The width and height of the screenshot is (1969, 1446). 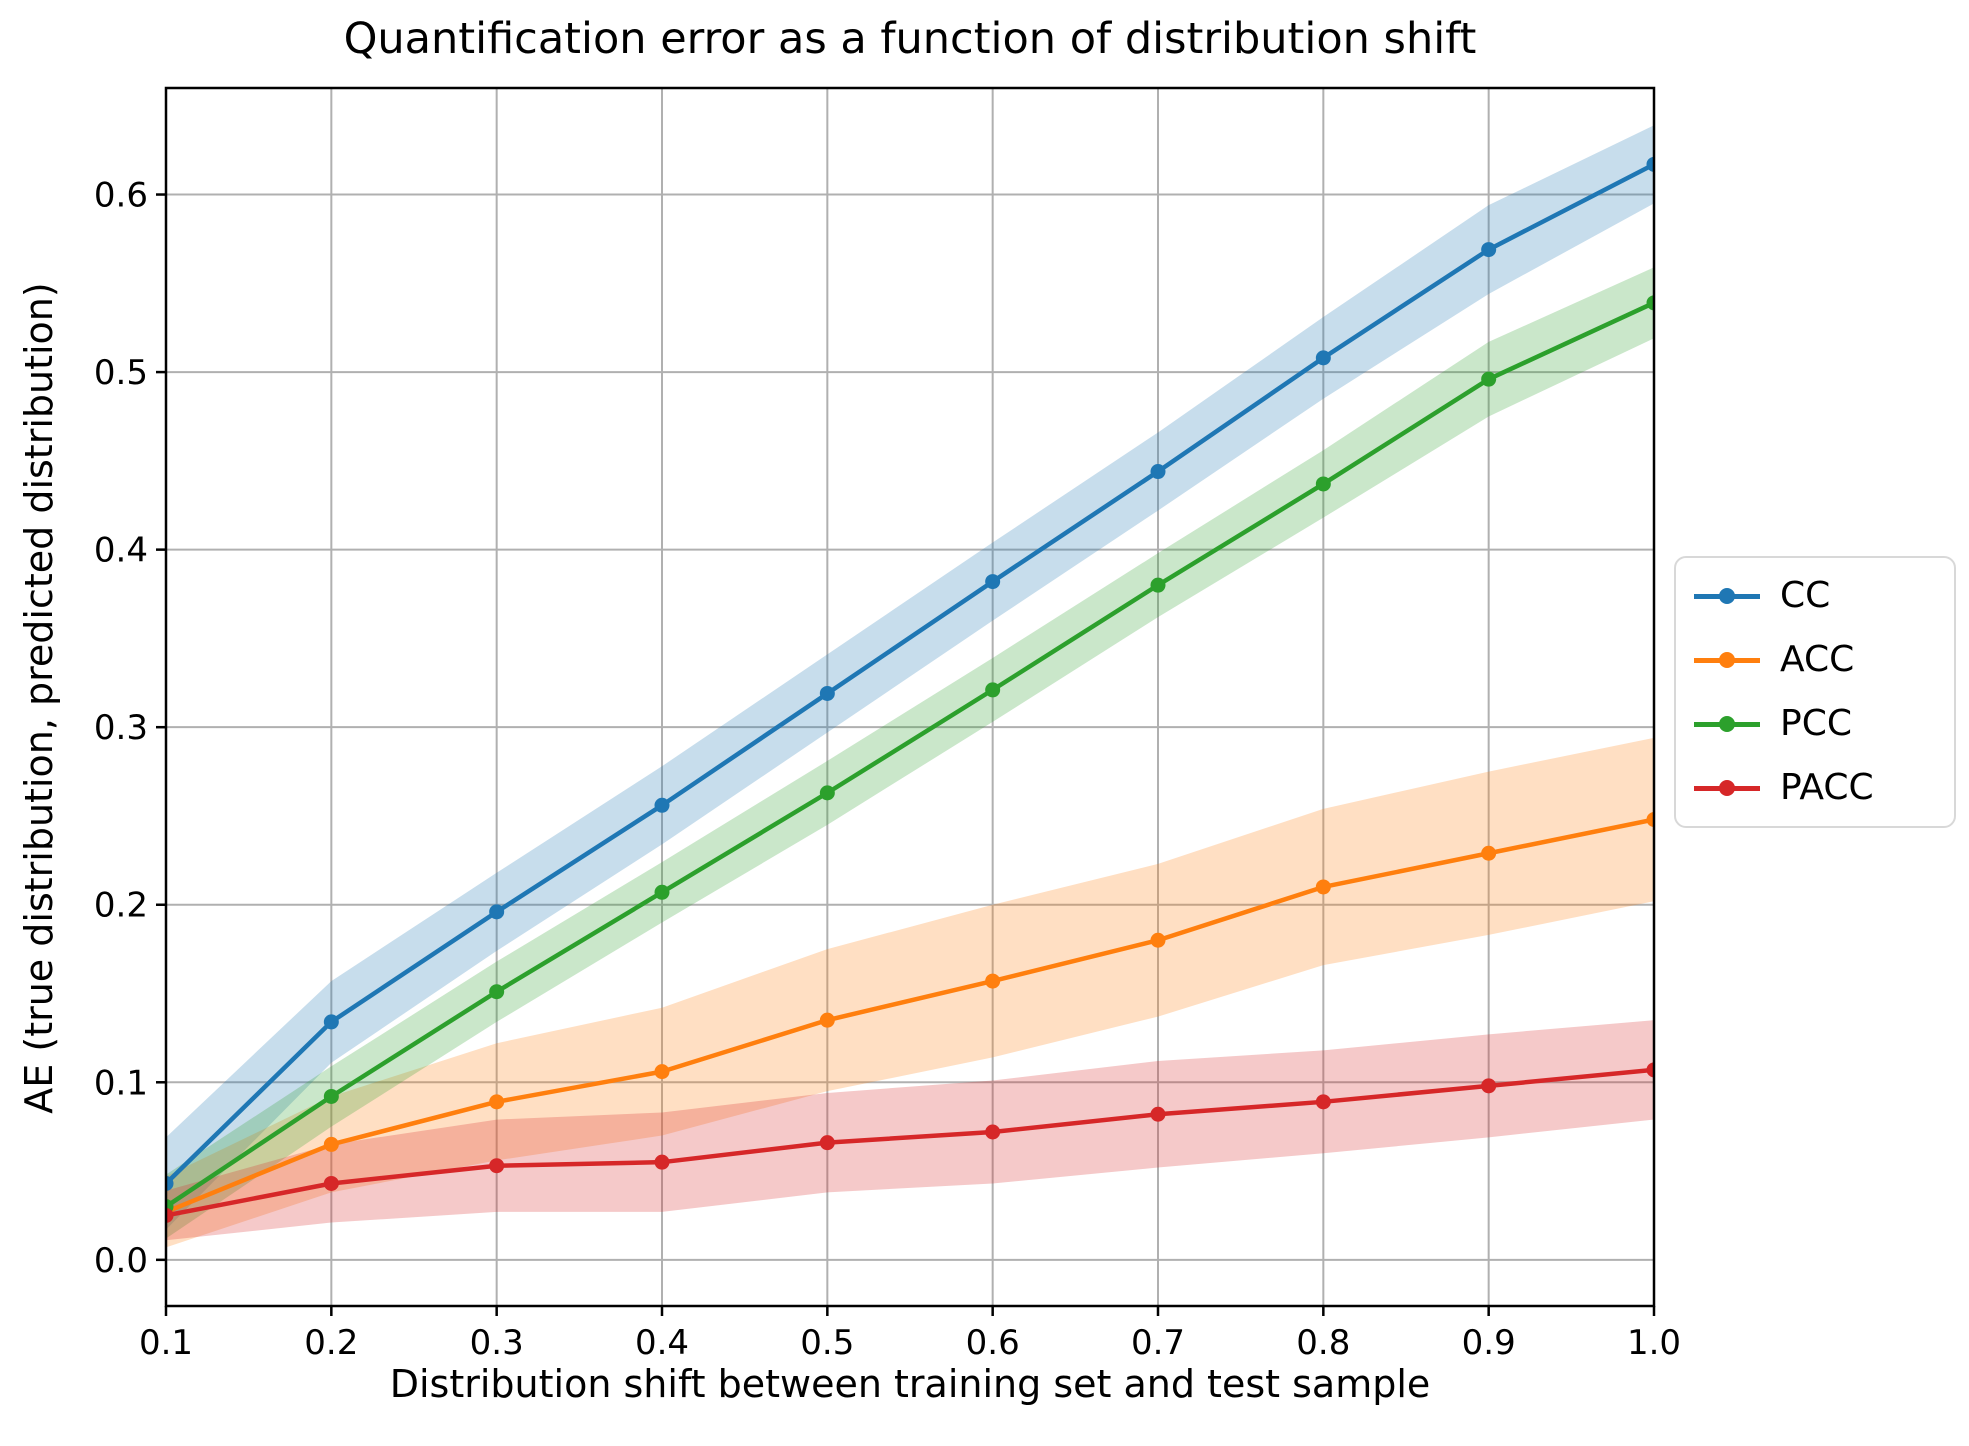 I want to click on y-tick-label: 0.1, so click(x=121, y=1083).